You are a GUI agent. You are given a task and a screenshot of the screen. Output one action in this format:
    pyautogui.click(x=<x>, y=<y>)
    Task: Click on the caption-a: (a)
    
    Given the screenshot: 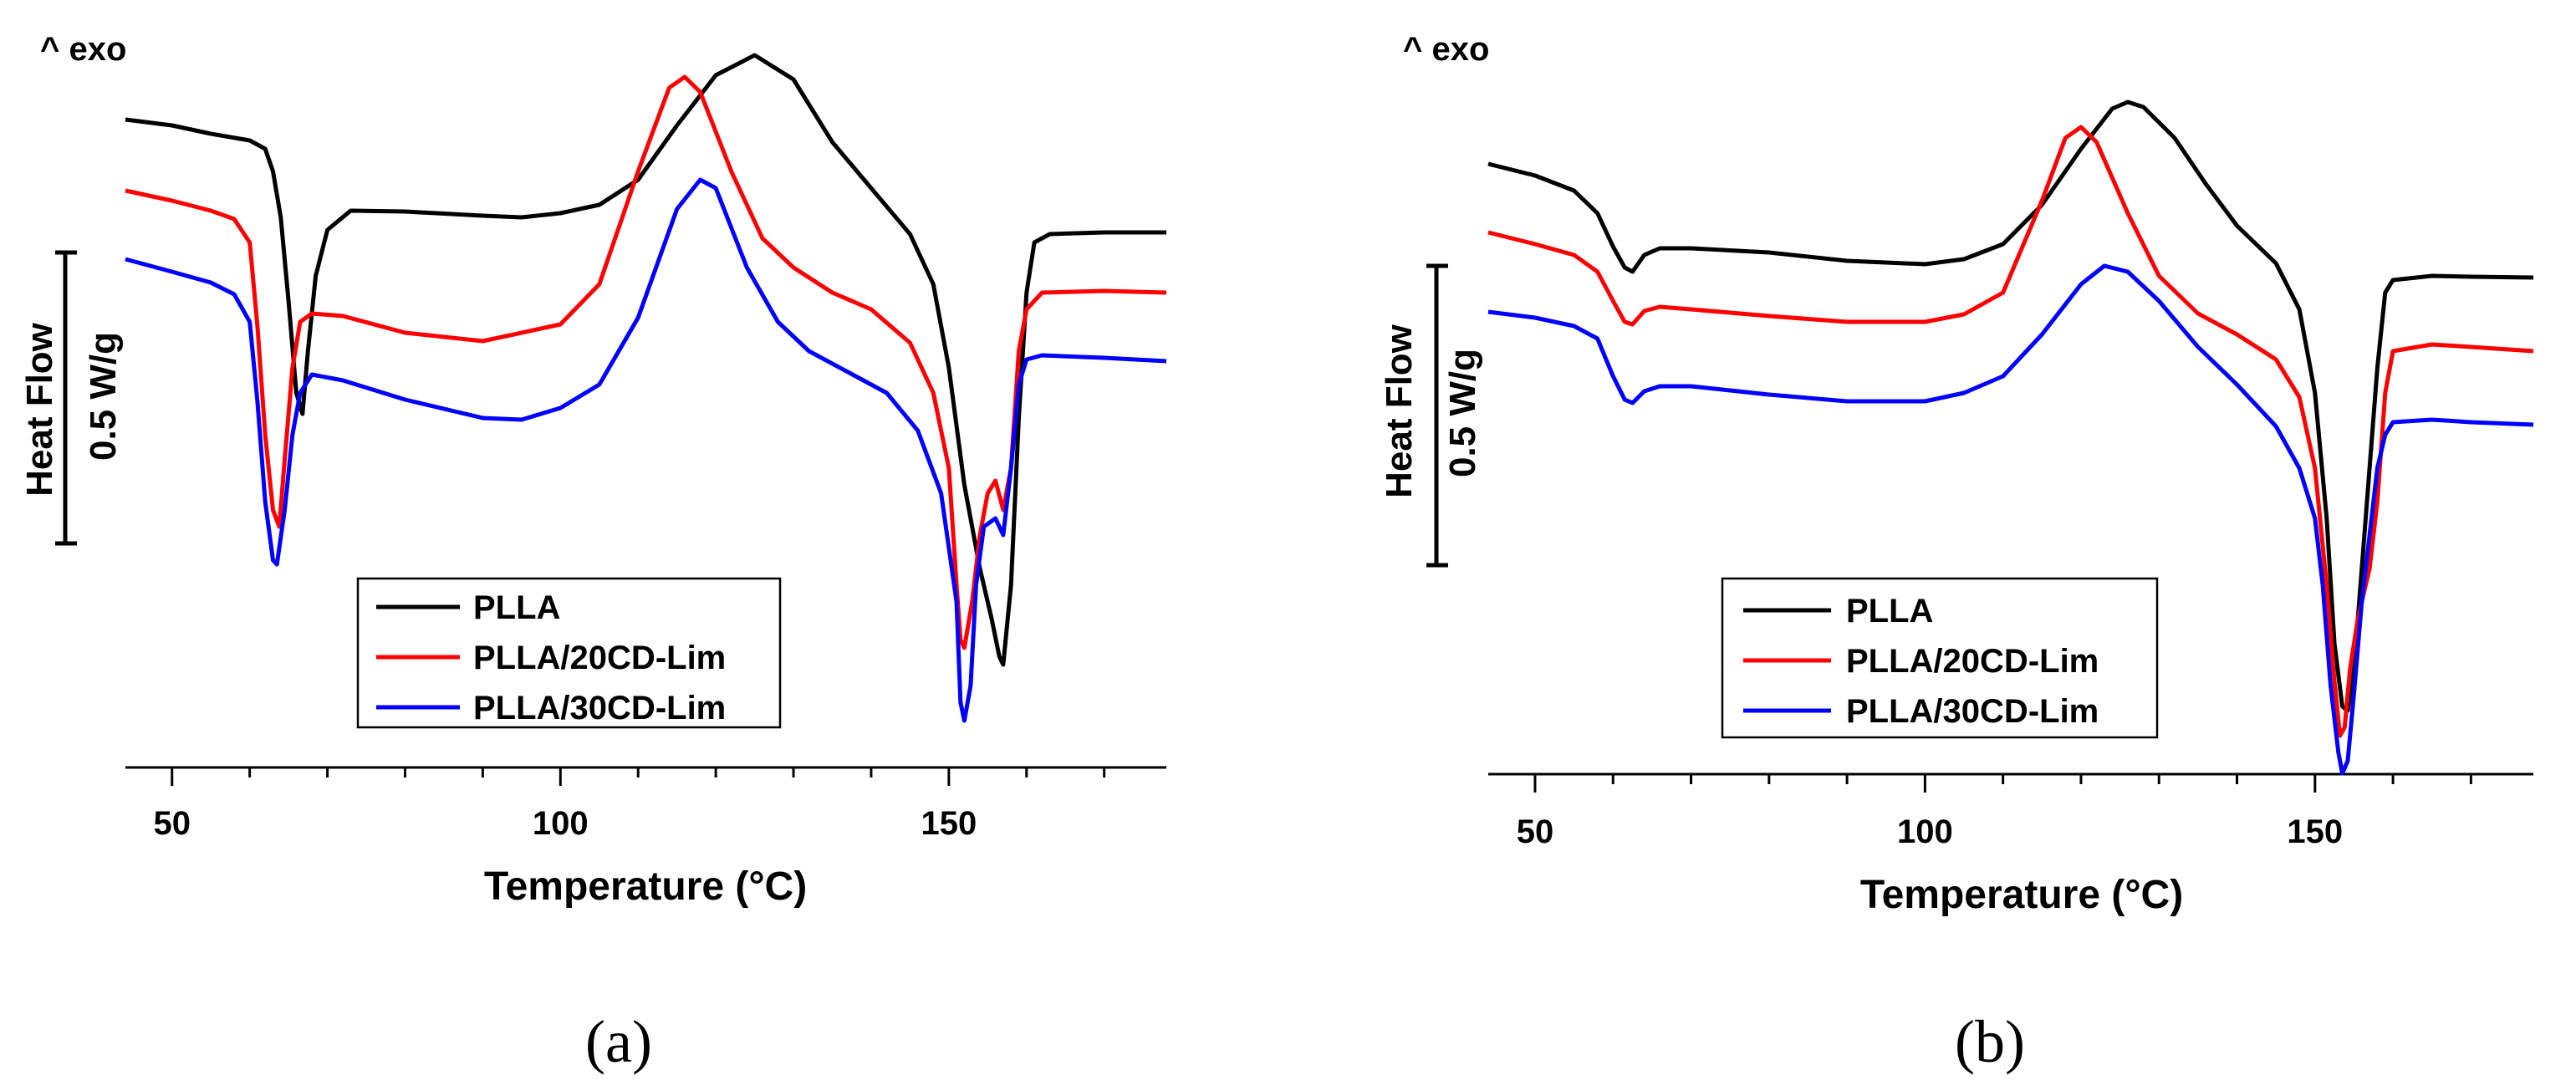 What is the action you would take?
    pyautogui.click(x=618, y=1041)
    